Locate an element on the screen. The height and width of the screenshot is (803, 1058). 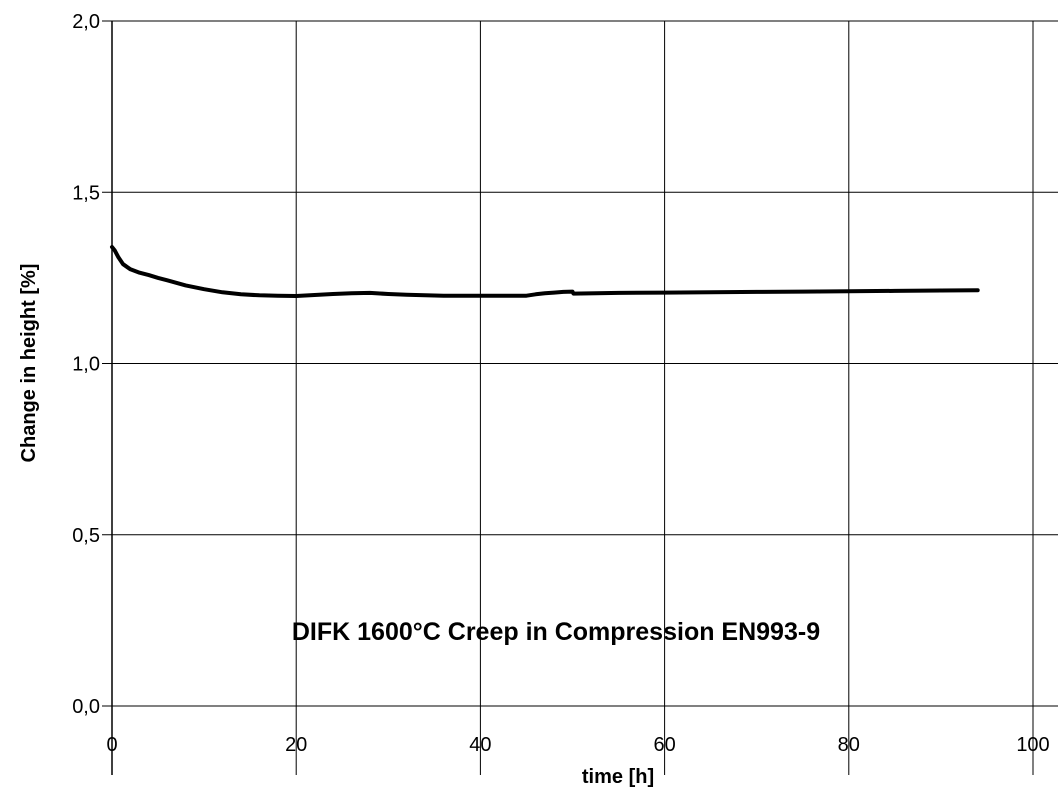
x-tick-label: 60 is located at coordinates (664, 745).